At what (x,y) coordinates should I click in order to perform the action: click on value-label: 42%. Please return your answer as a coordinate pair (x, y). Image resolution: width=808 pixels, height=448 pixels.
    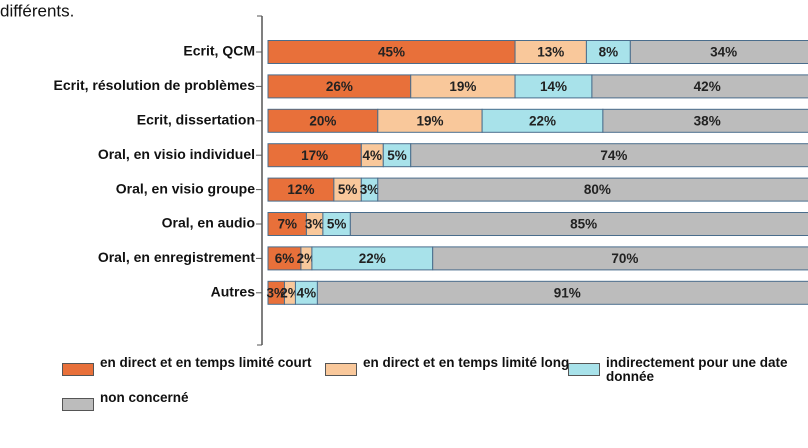
    Looking at the image, I should click on (707, 86).